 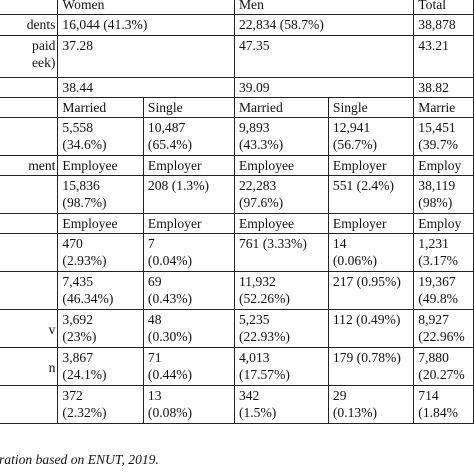 I want to click on cell-women-employee: 15,836 (98.7%), so click(x=100, y=194).